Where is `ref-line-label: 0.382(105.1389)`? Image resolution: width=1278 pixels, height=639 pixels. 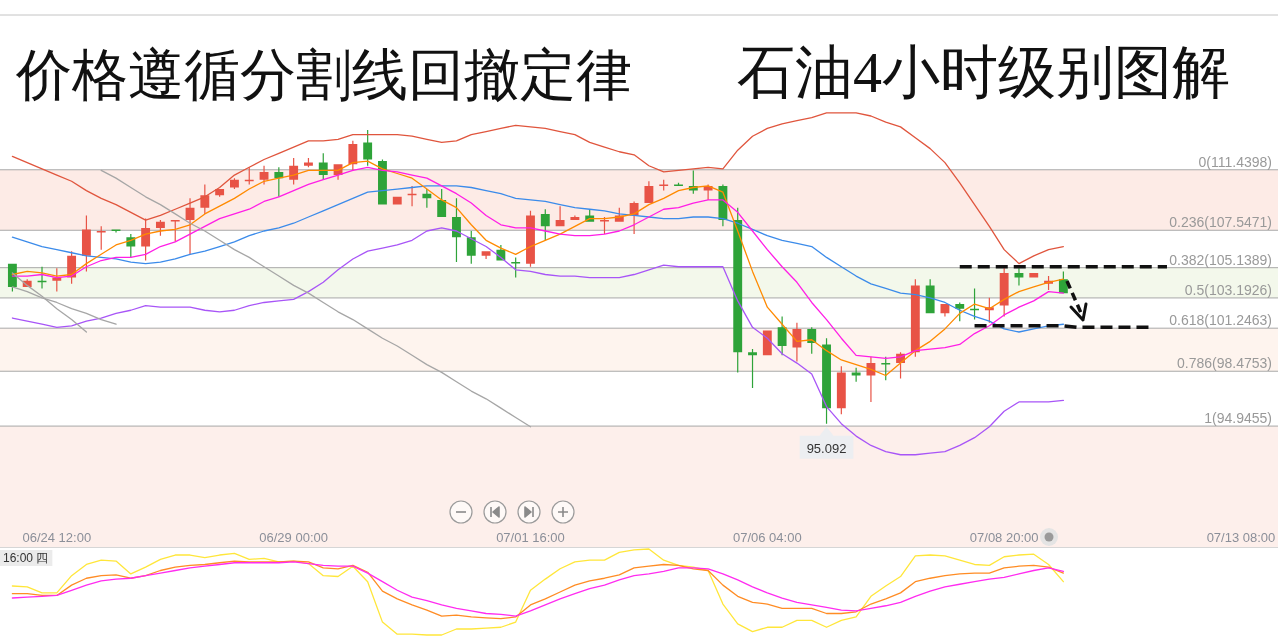 ref-line-label: 0.382(105.1389) is located at coordinates (1220, 259).